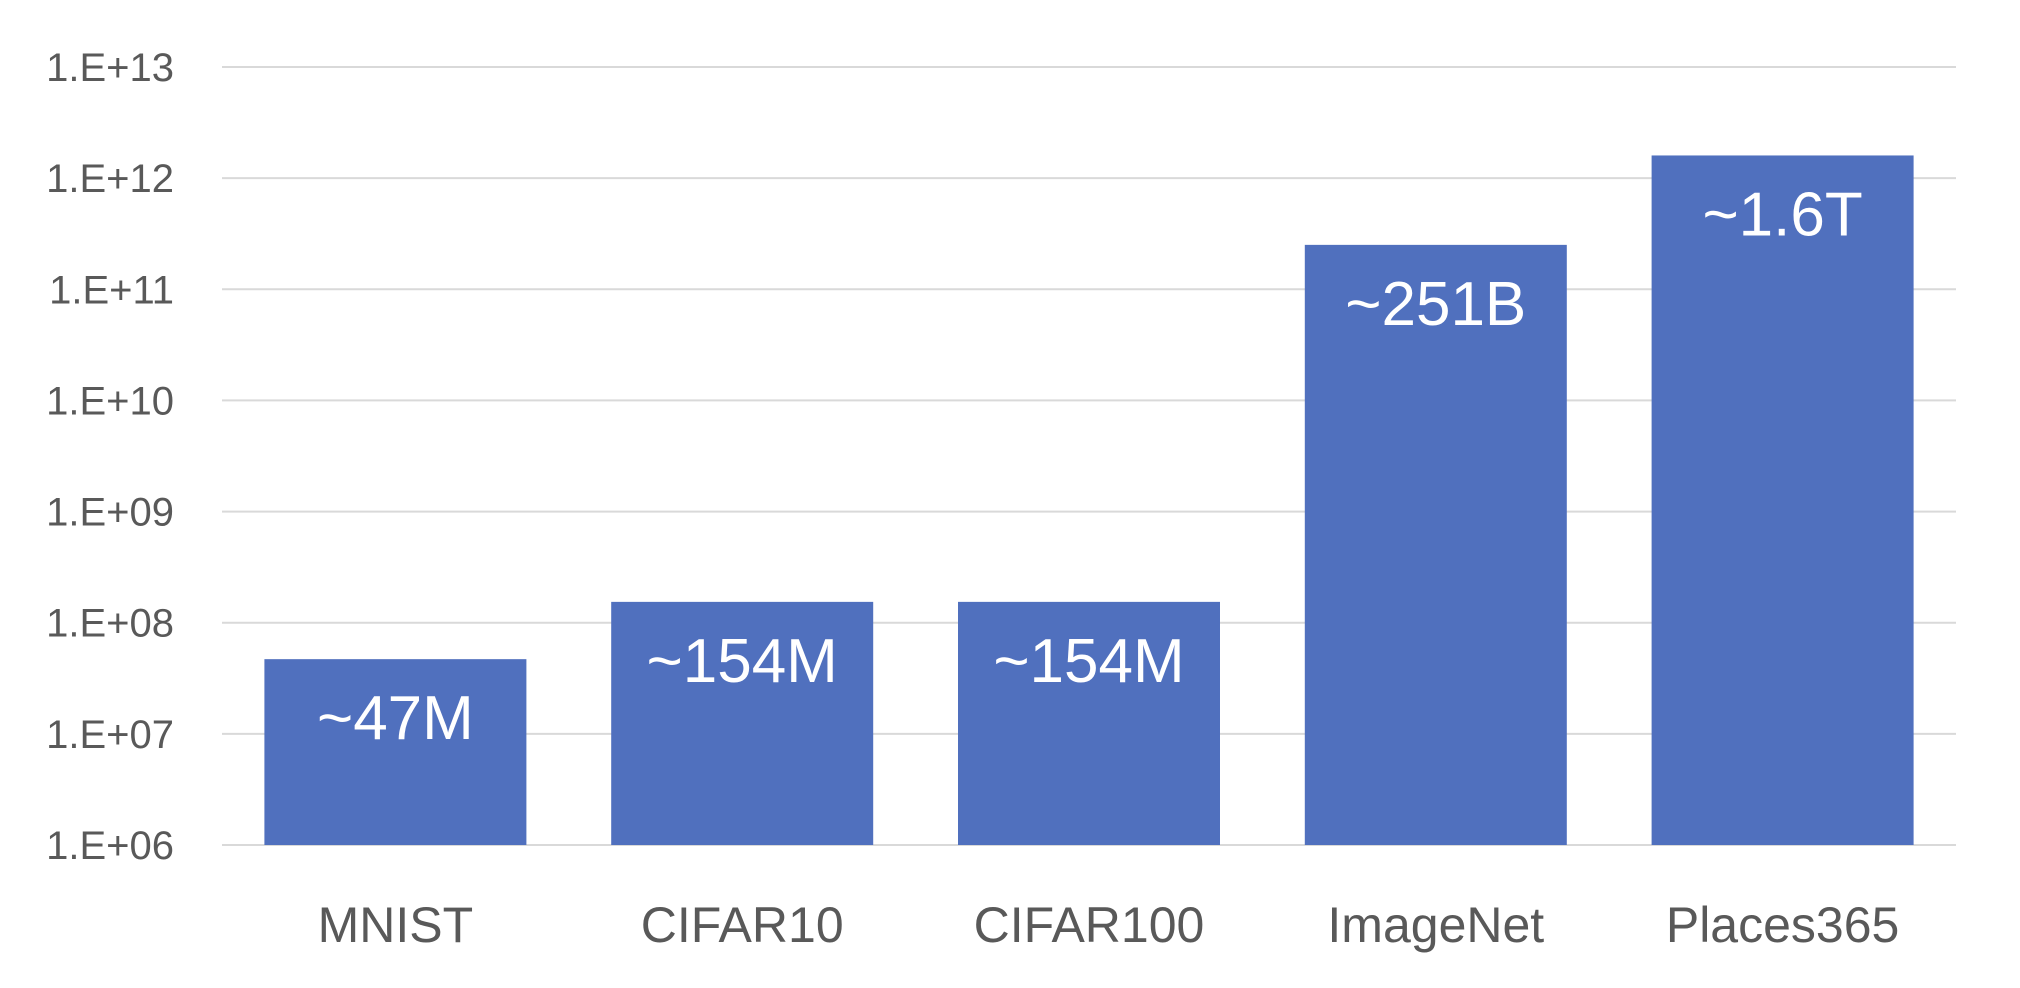 This screenshot has width=2020, height=988. What do you see at coordinates (1089, 925) in the screenshot?
I see `x-tick-label: CIFAR100` at bounding box center [1089, 925].